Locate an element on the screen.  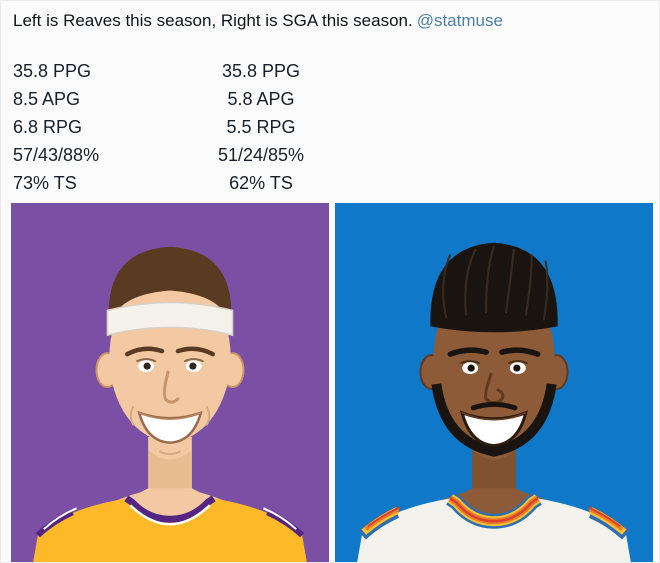
left-splits: 57/43/88% is located at coordinates (56, 154).